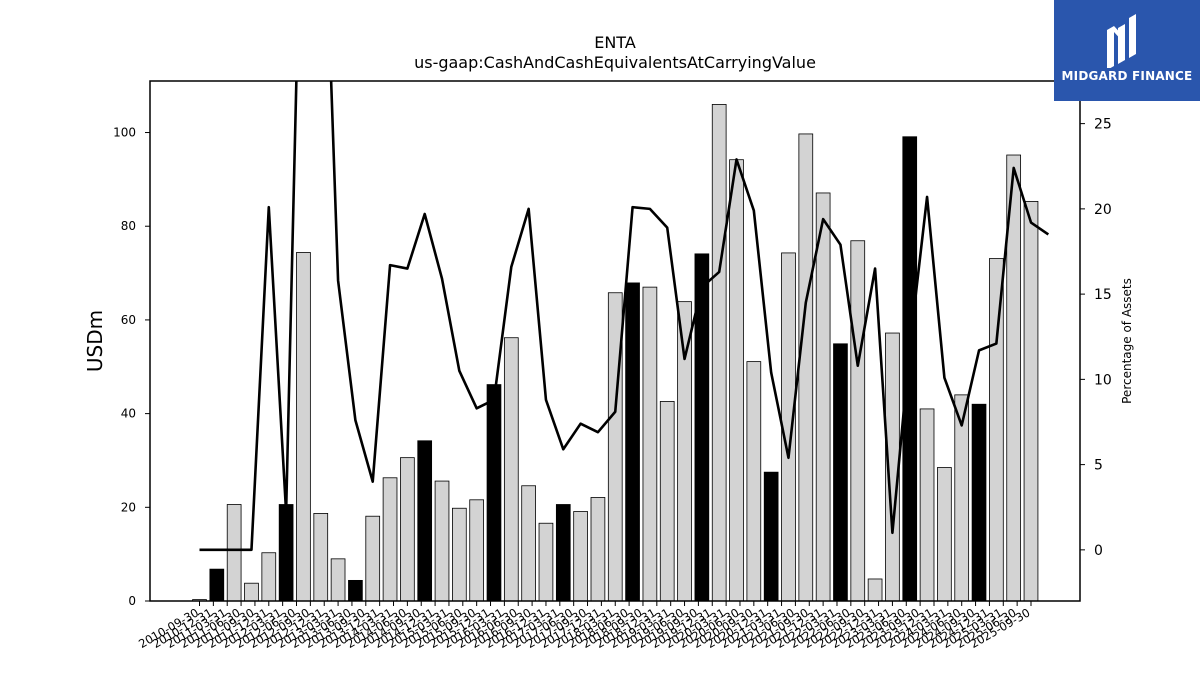  What do you see at coordinates (128, 320) in the screenshot?
I see `y-tick-label: 60` at bounding box center [128, 320].